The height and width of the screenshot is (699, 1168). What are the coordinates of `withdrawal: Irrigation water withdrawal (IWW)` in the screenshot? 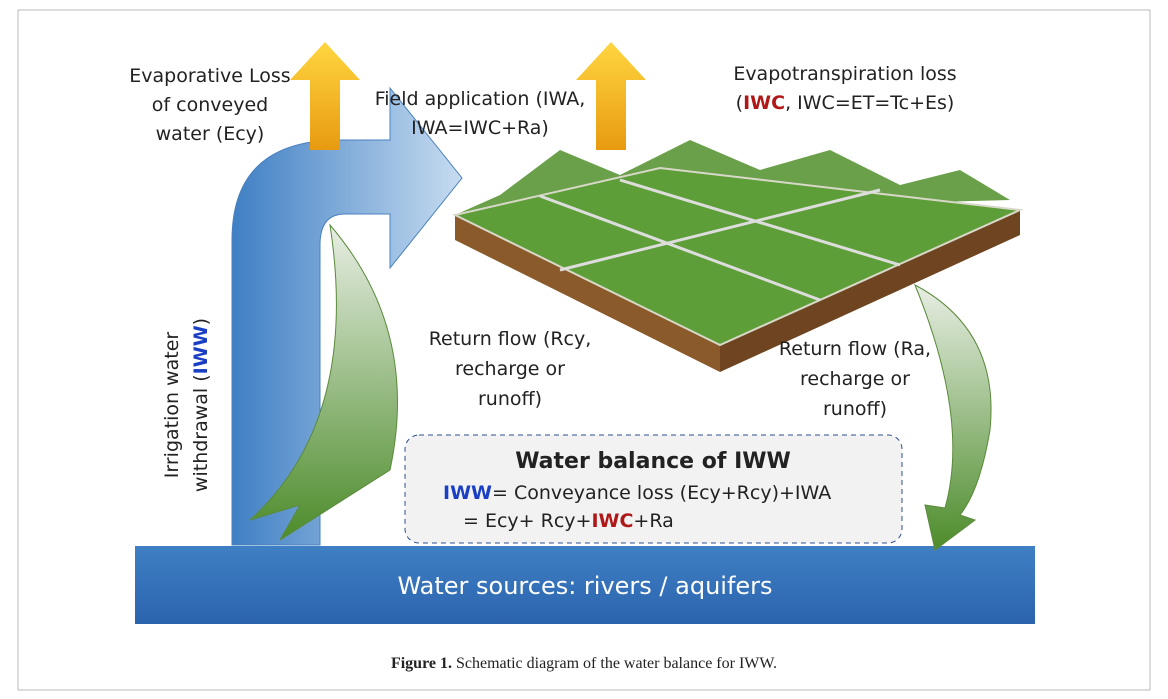 It's located at (186, 405).